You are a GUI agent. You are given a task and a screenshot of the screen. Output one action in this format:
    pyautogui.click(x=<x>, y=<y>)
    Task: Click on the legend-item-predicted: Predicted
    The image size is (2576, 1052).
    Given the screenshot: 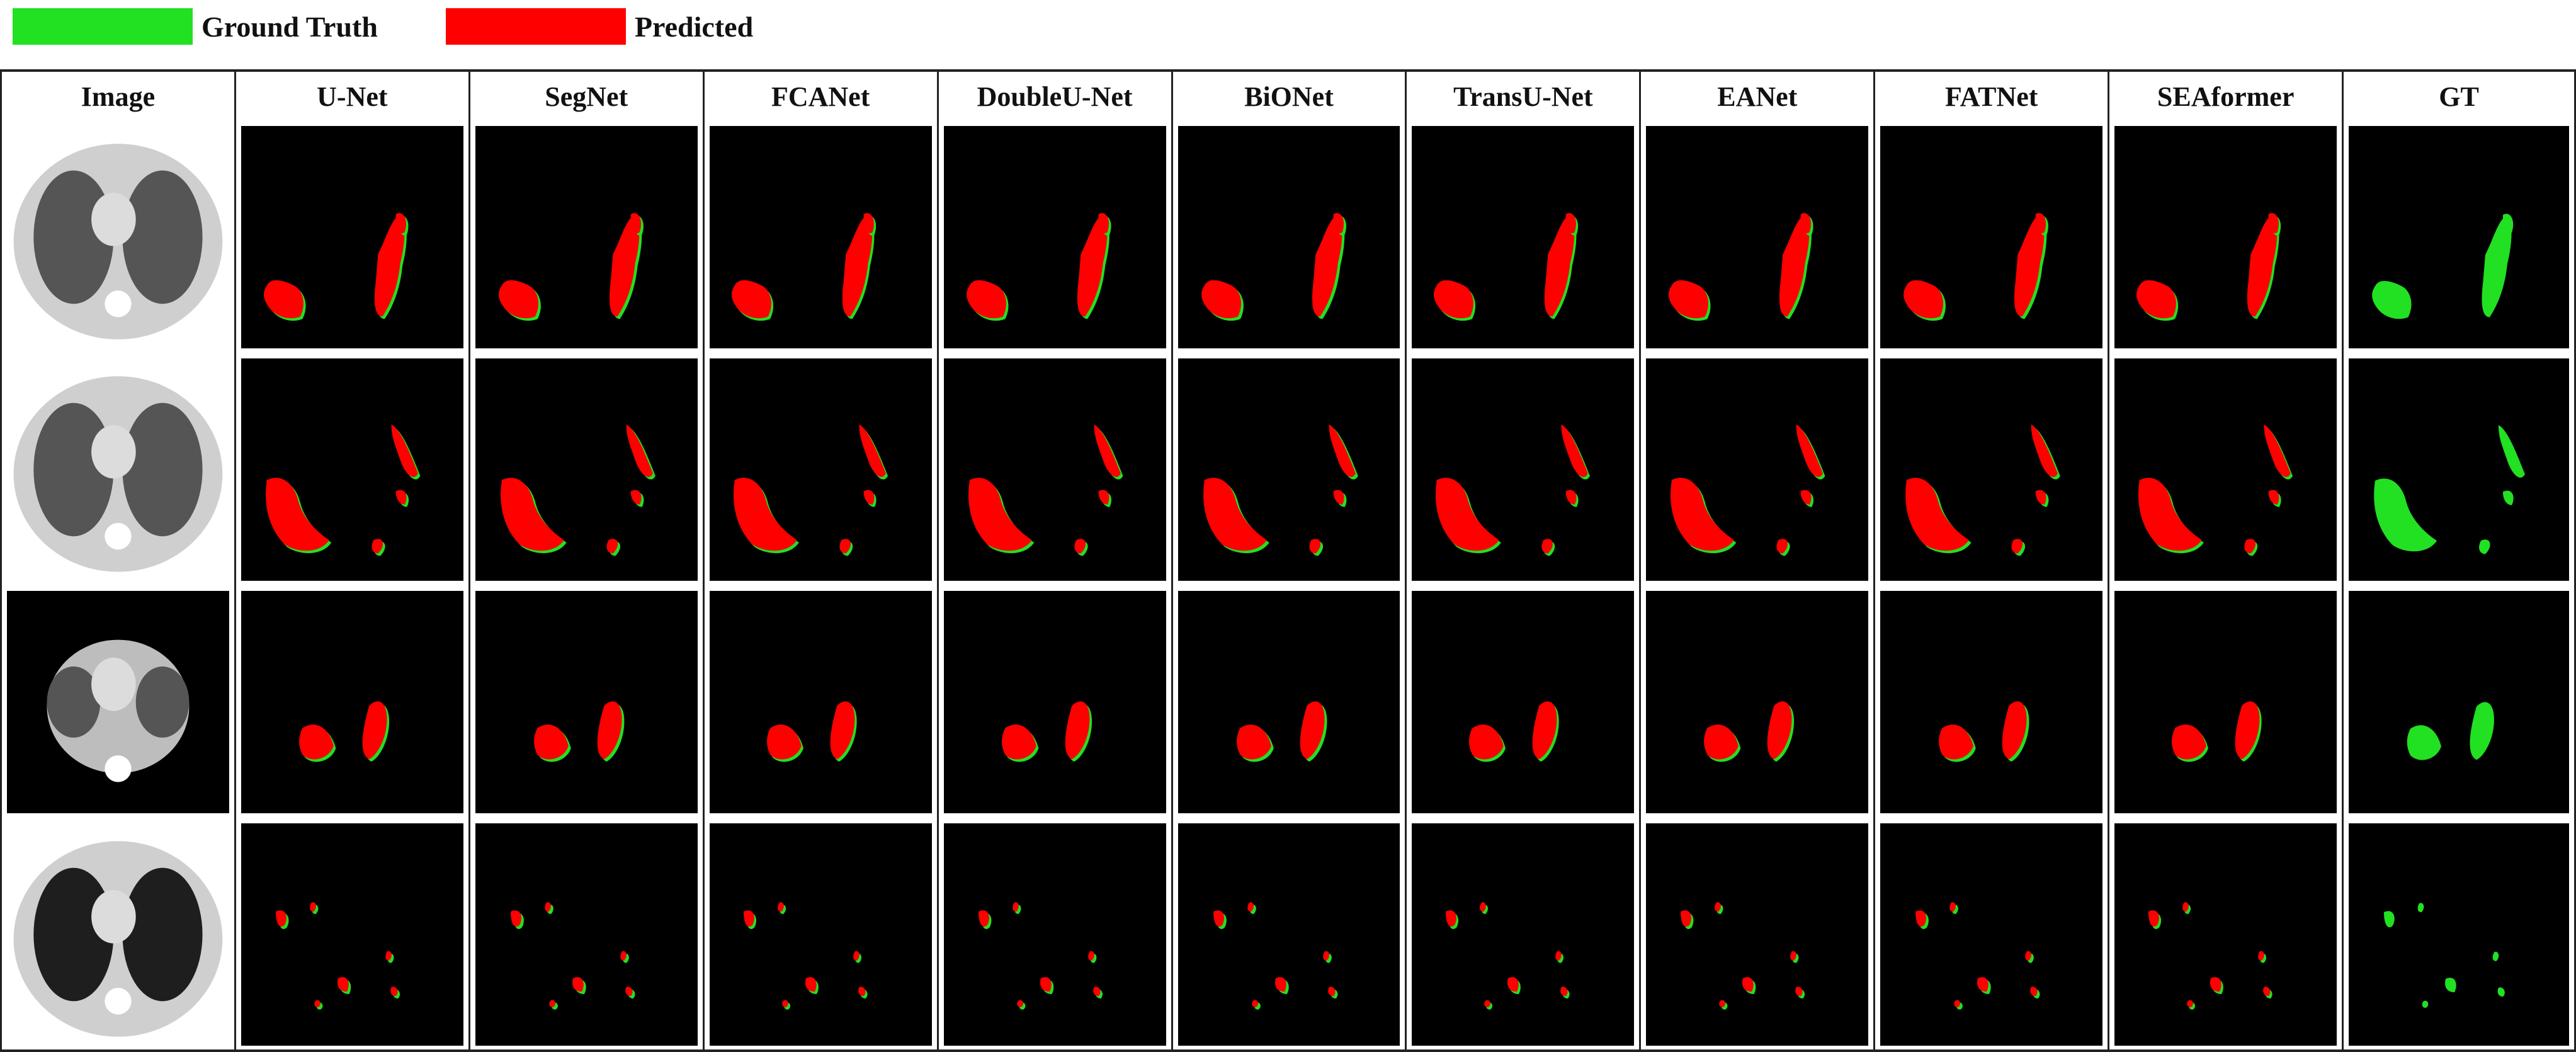 What is the action you would take?
    pyautogui.click(x=599, y=26)
    